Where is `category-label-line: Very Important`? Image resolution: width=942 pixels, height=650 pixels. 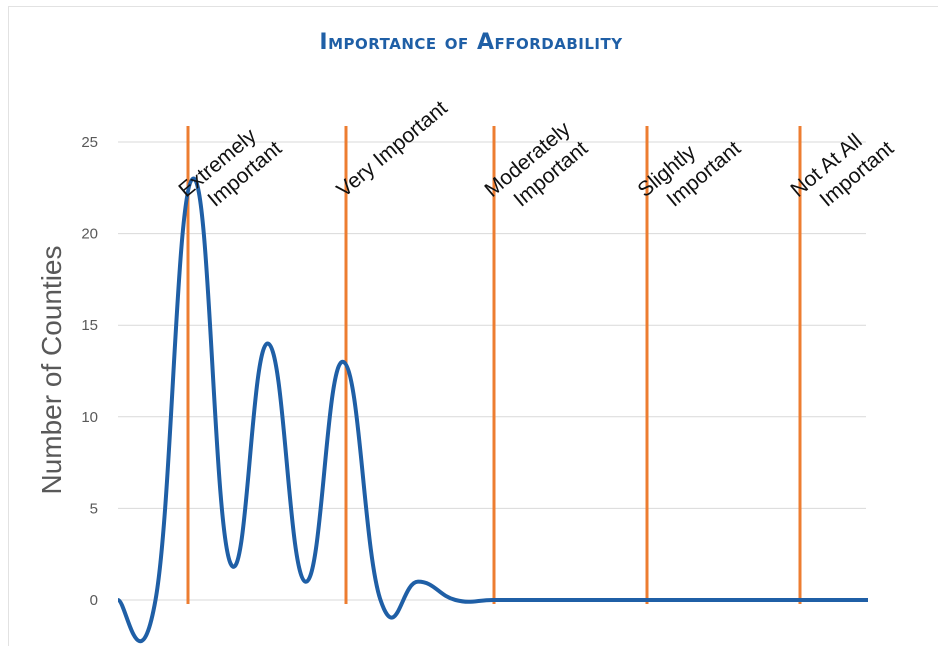
category-label-line: Very Important is located at coordinates (392, 149).